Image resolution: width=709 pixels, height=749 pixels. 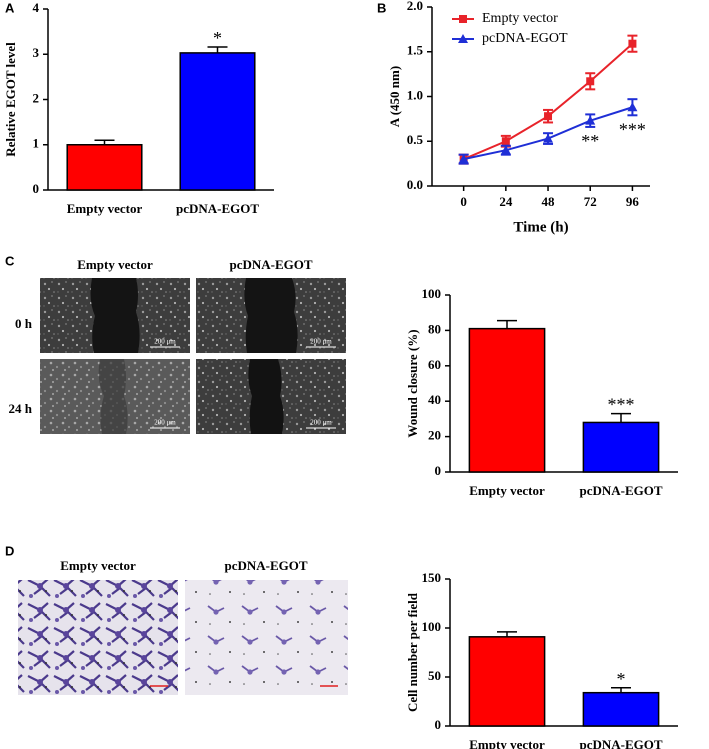 What do you see at coordinates (434, 364) in the screenshot?
I see `y-tick-label: 60` at bounding box center [434, 364].